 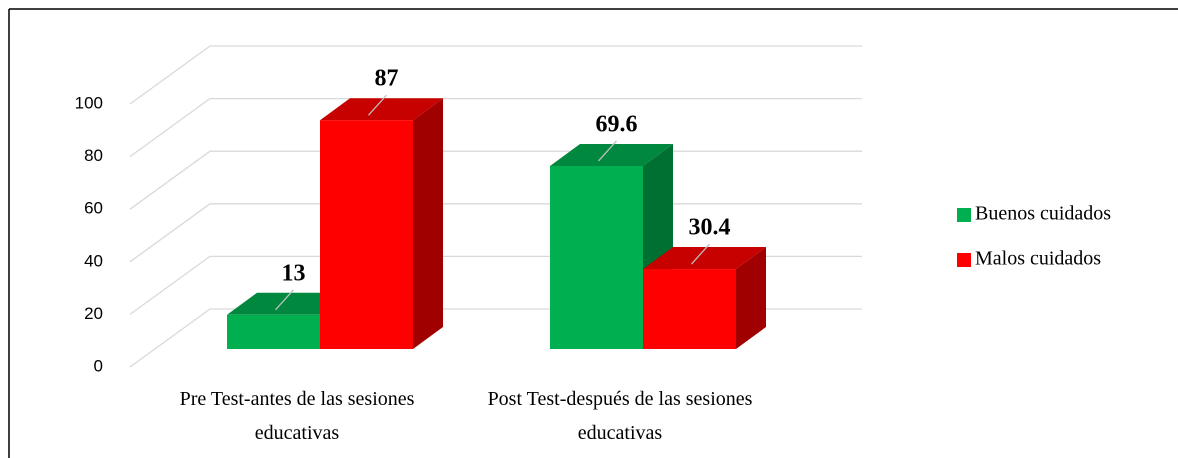 I want to click on y-tick-label: 60, so click(x=93, y=208).